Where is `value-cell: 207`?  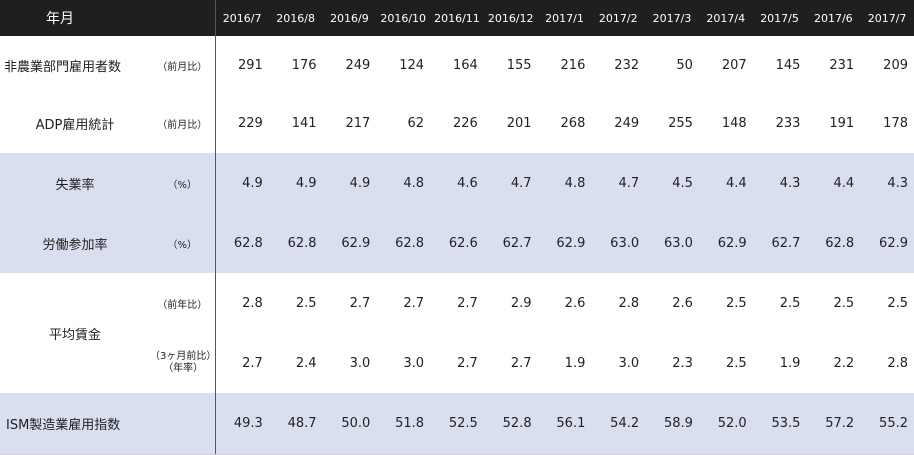 value-cell: 207 is located at coordinates (734, 65).